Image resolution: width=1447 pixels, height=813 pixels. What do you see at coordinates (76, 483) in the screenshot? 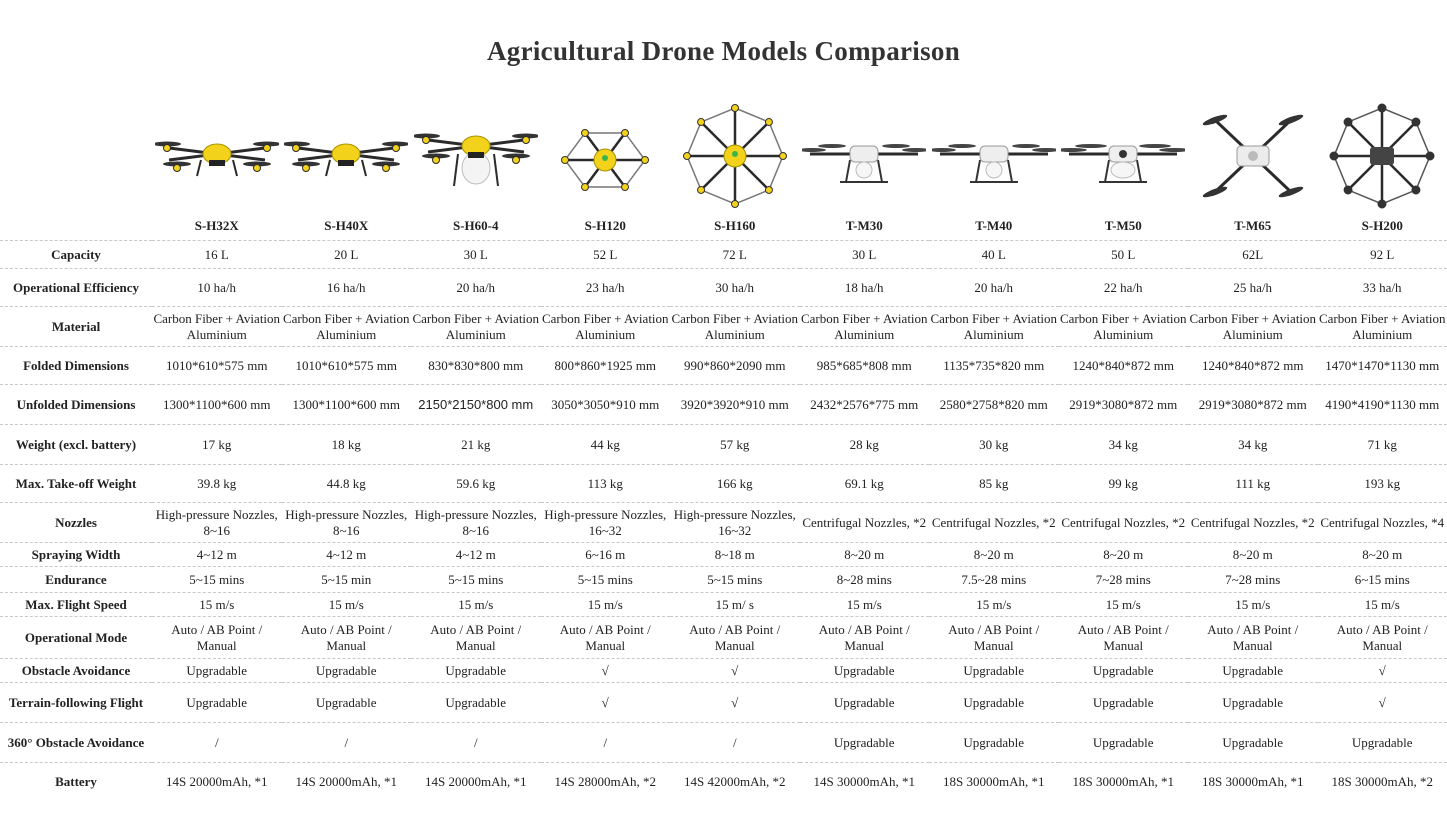
I see `row-label: Max. Take-off Weight` at bounding box center [76, 483].